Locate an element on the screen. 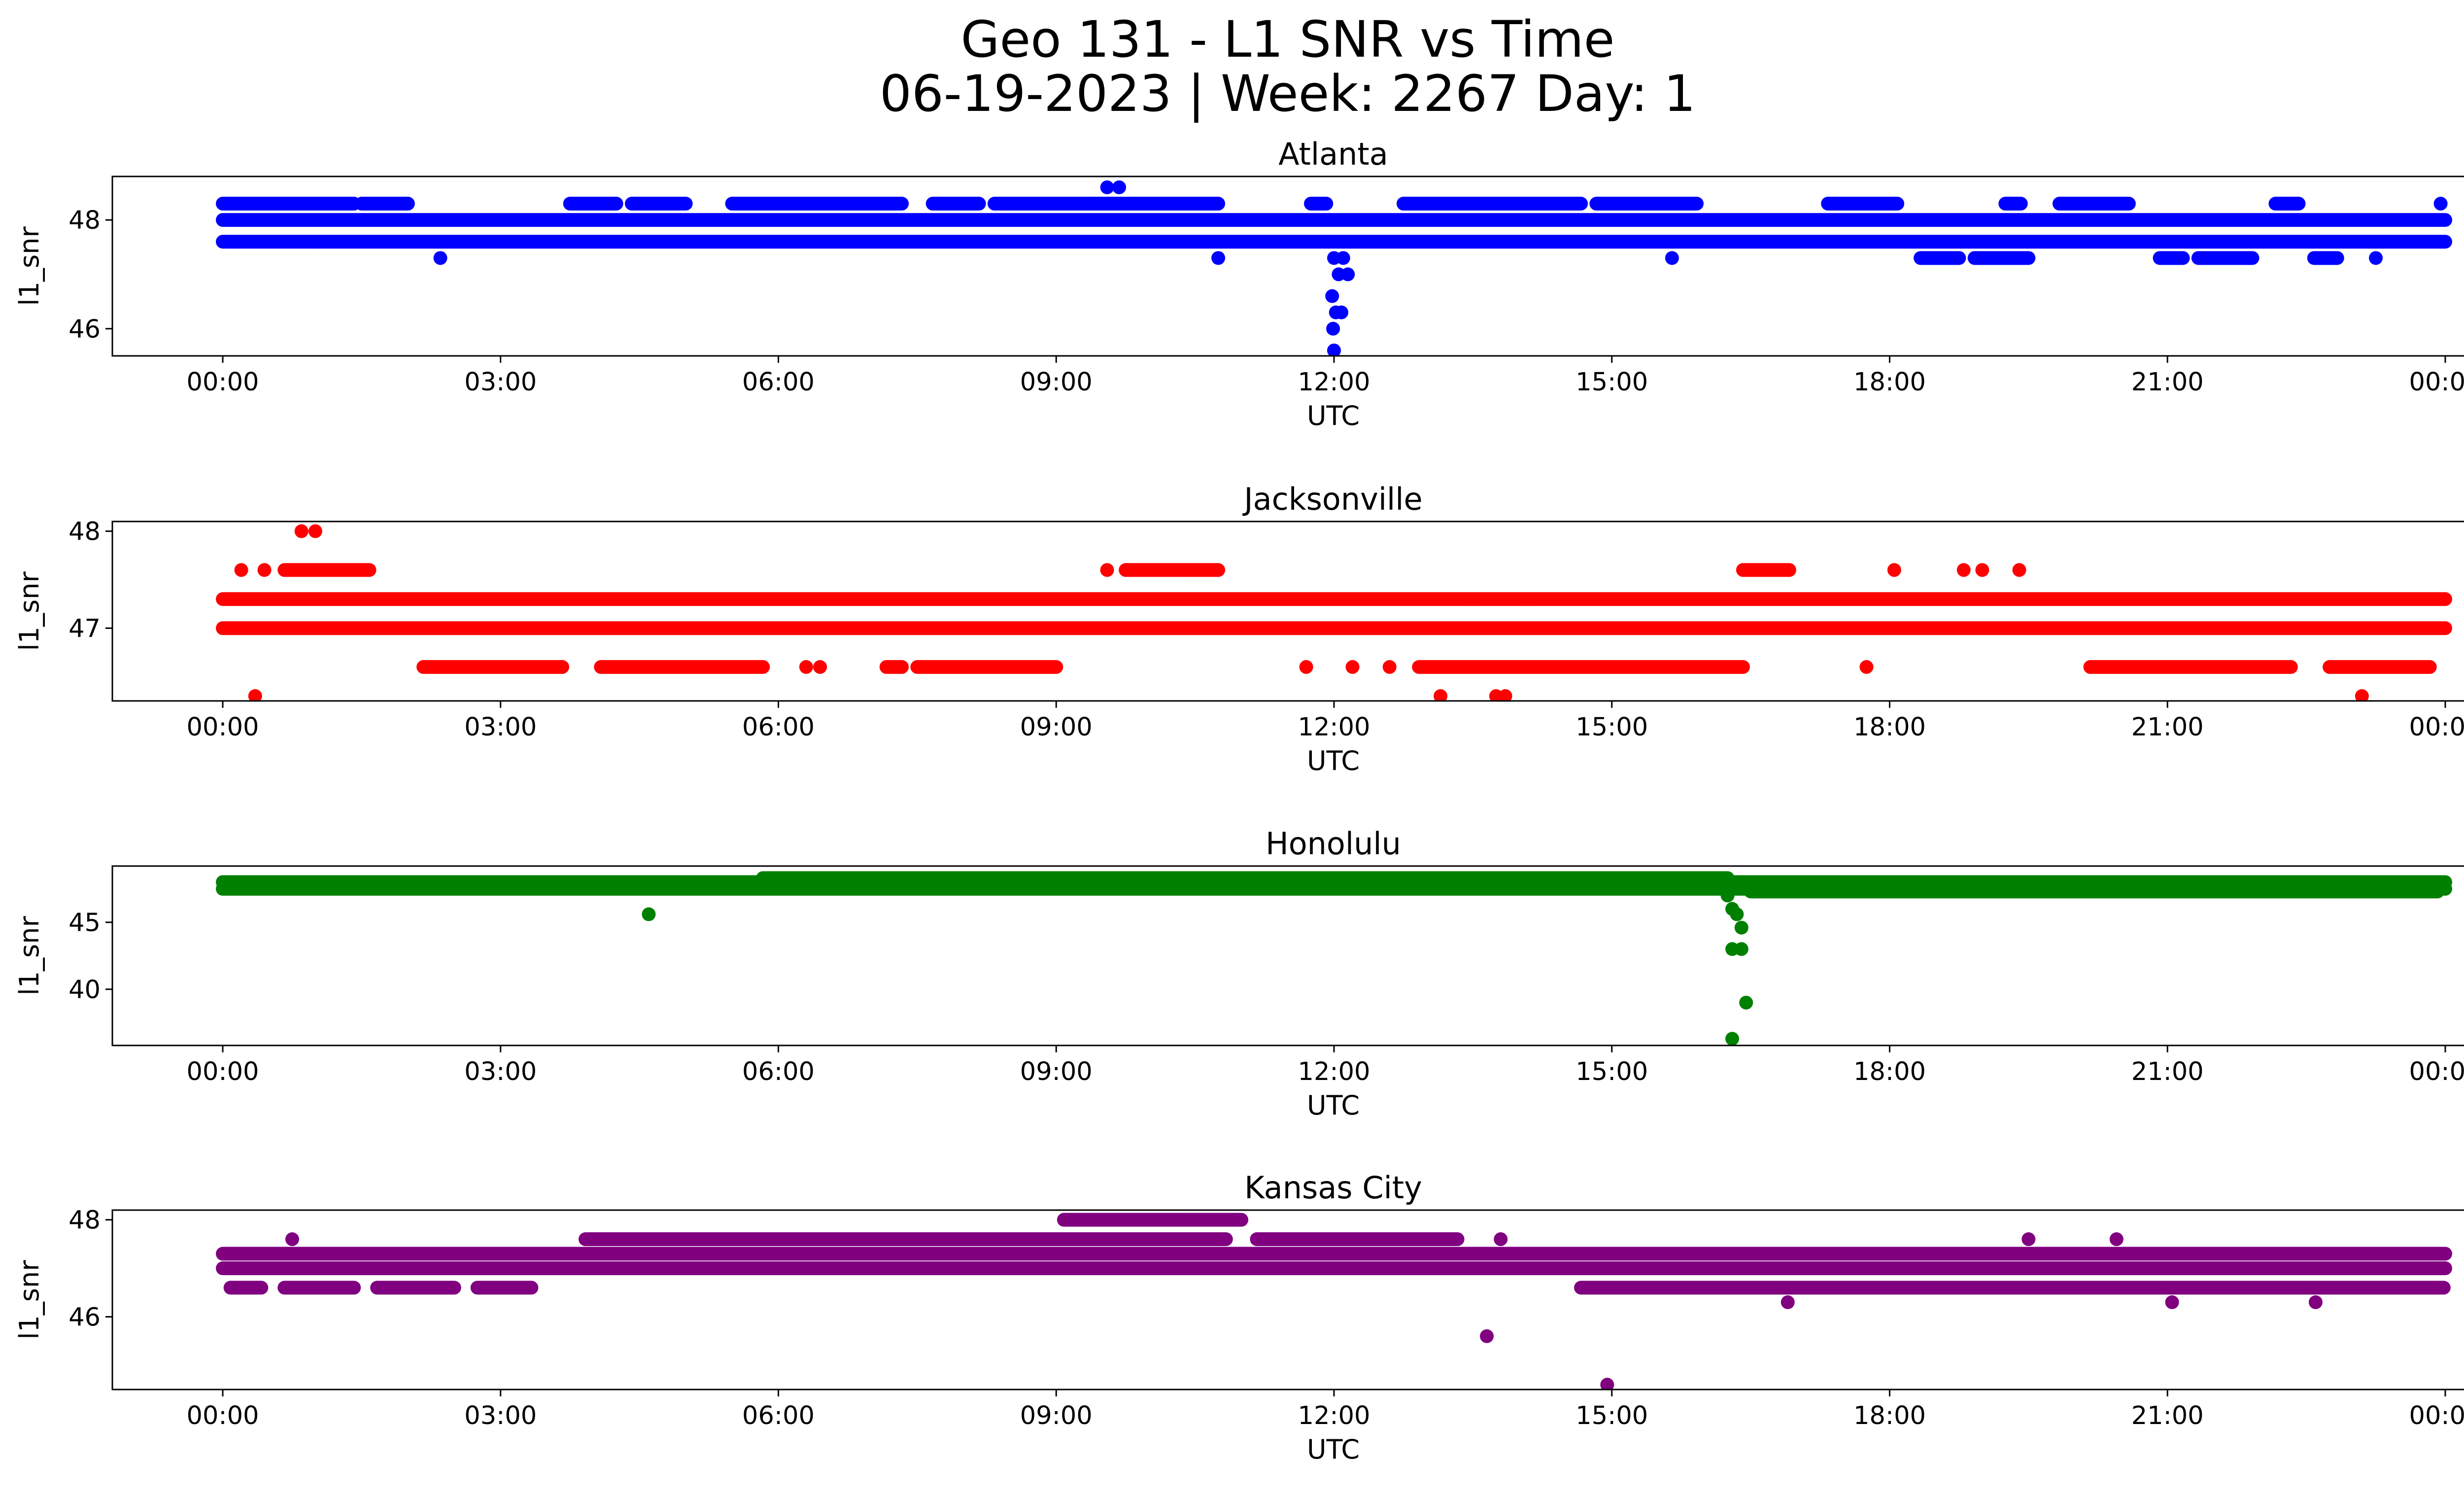 This screenshot has width=2464, height=1495. figure-title-line-1: Geo 131 - L1 SNR vs Time is located at coordinates (1287, 39).